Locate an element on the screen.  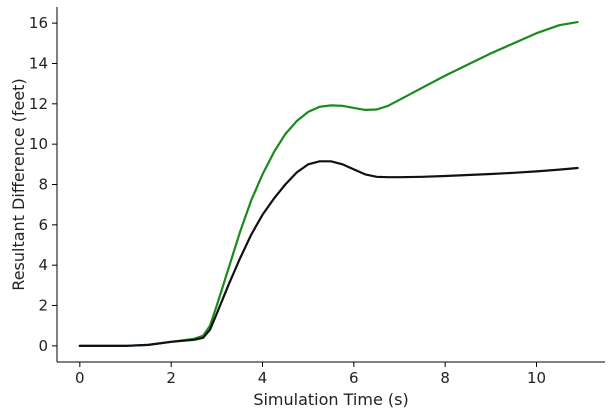
x-tick-label: 10 is located at coordinates (536, 378).